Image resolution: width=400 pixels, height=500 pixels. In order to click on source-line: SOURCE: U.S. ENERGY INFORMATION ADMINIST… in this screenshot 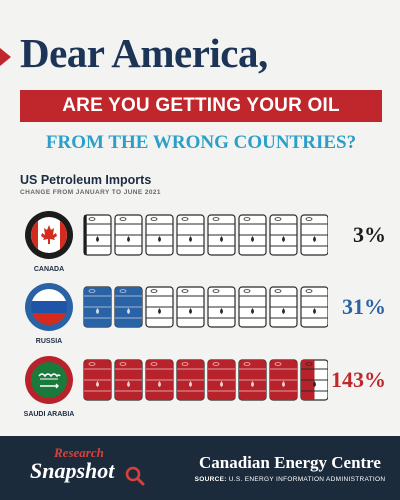, I will do `click(290, 479)`.